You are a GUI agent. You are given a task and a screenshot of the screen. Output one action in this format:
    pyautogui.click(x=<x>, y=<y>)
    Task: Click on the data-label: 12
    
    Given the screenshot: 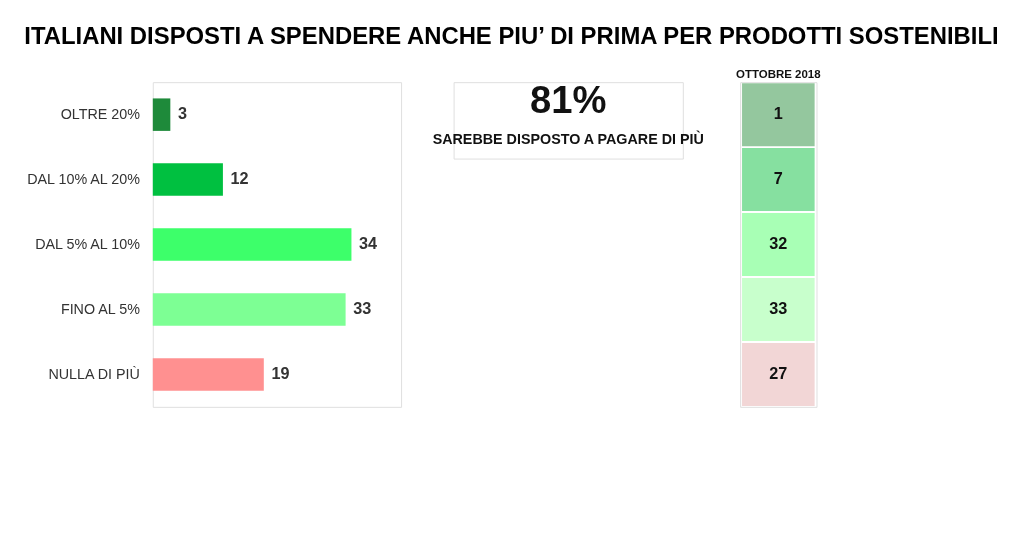 What is the action you would take?
    pyautogui.click(x=239, y=178)
    